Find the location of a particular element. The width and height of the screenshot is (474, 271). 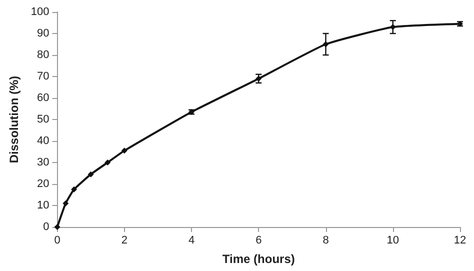

y-tick-label: 60 is located at coordinates (43, 98).